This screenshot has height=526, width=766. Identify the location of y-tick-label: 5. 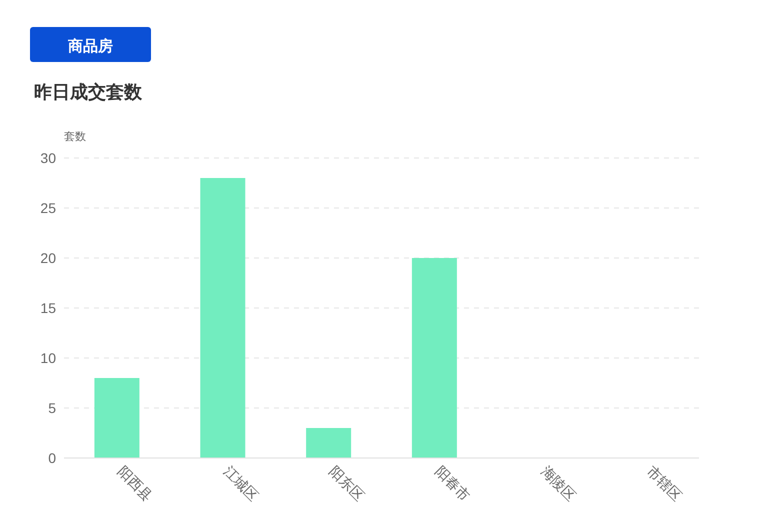
(52, 408).